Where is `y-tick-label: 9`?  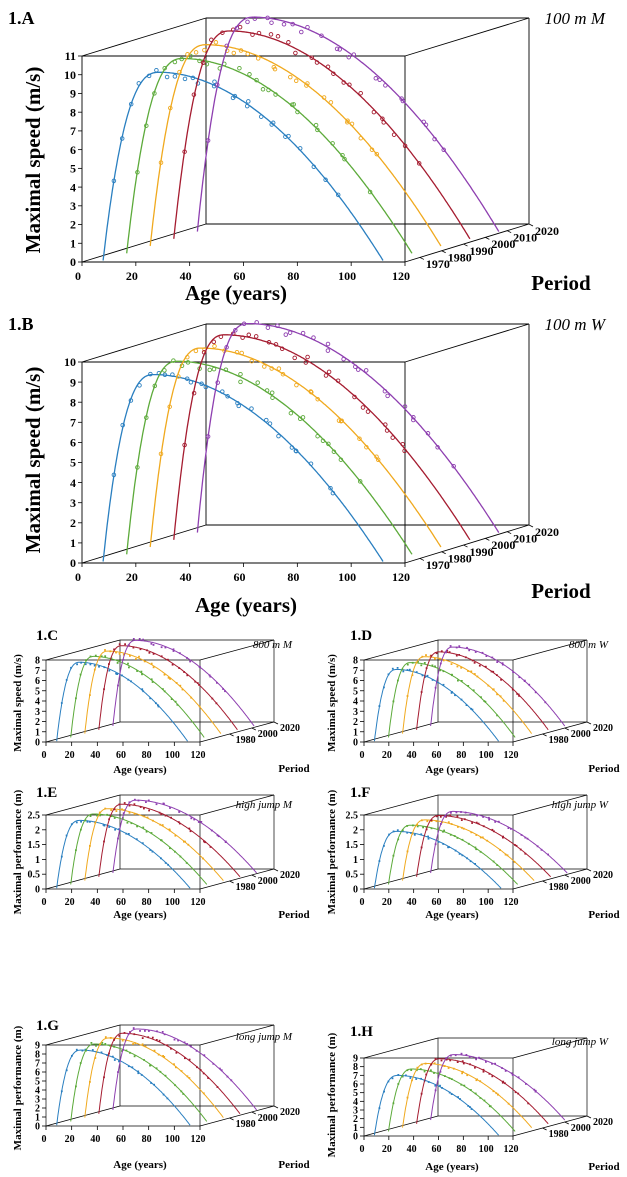
y-tick-label: 9 is located at coordinates (73, 382).